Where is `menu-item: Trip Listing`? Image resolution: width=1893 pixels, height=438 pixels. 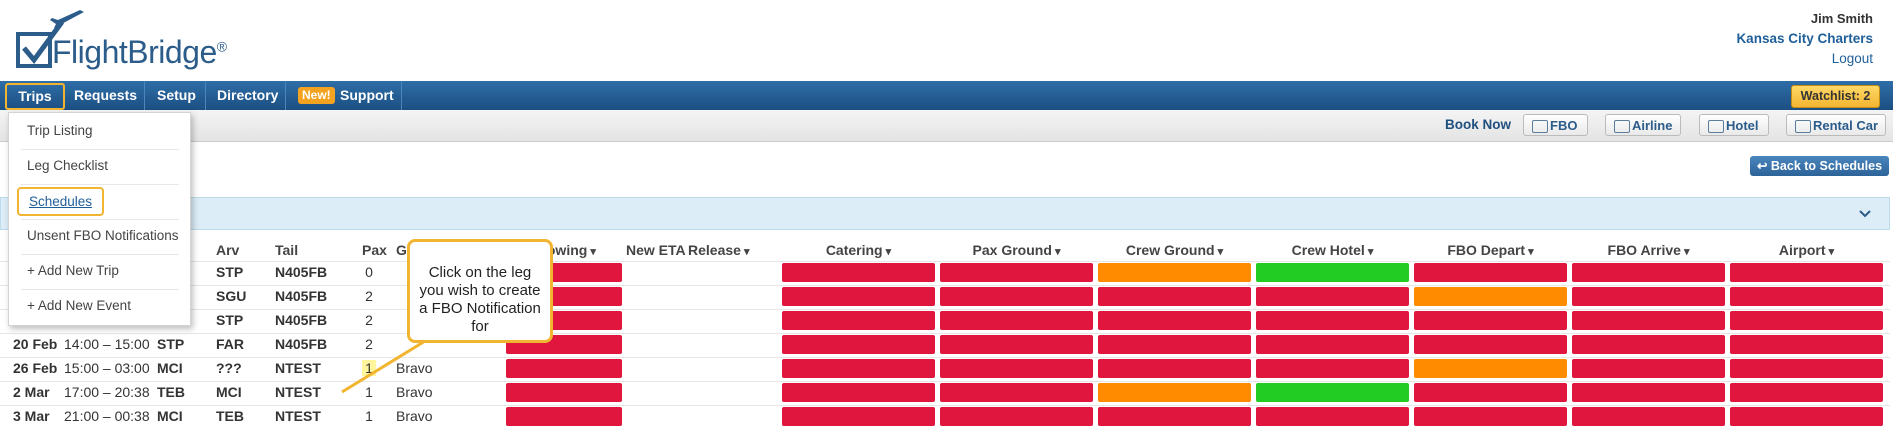
menu-item: Trip Listing is located at coordinates (60, 130).